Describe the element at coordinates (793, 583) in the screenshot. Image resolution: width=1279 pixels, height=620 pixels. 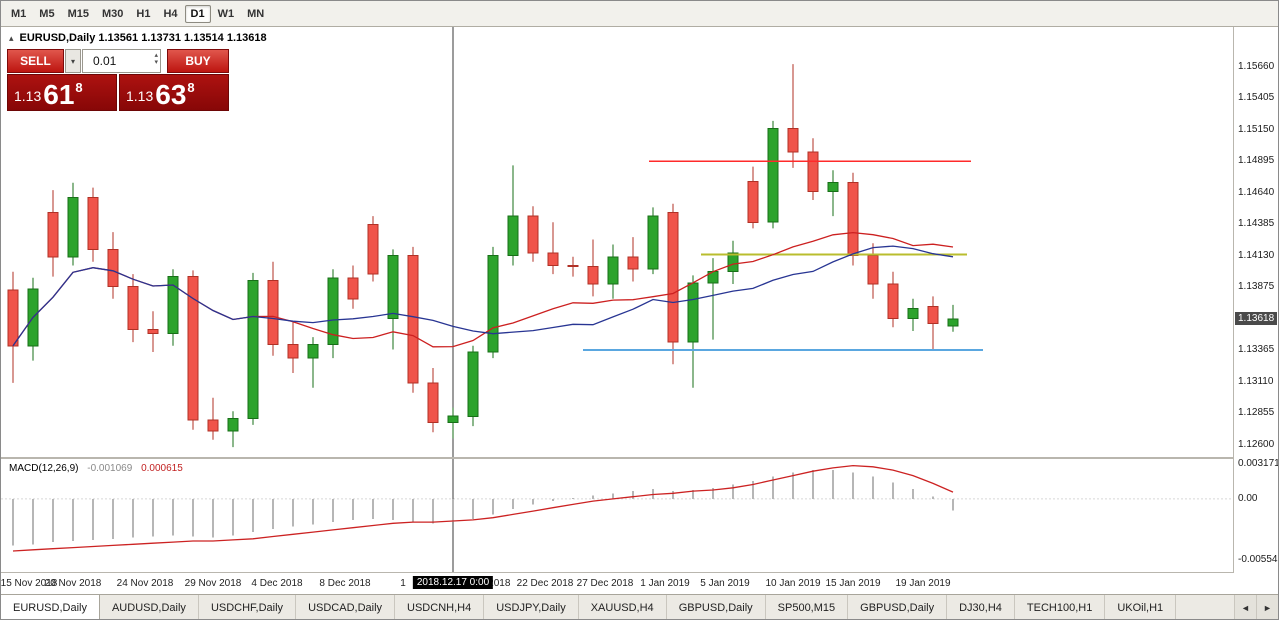
I see `time-axis-label: 10 Jan 2019` at that location.